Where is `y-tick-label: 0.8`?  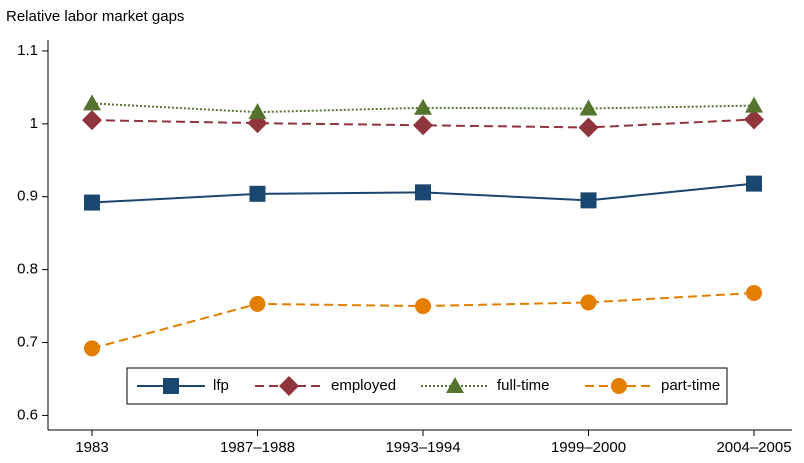
y-tick-label: 0.8 is located at coordinates (27, 269).